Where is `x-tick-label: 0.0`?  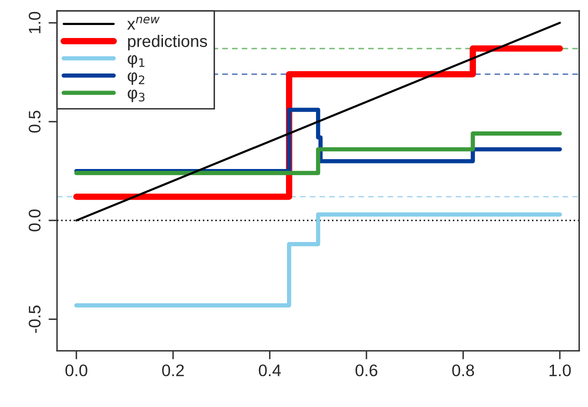
x-tick-label: 0.0 is located at coordinates (76, 370).